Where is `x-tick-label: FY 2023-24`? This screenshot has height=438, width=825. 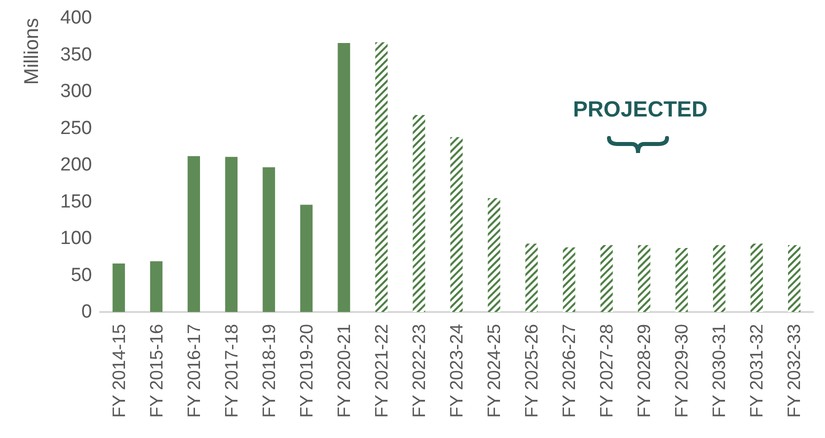
x-tick-label: FY 2023-24 is located at coordinates (456, 371).